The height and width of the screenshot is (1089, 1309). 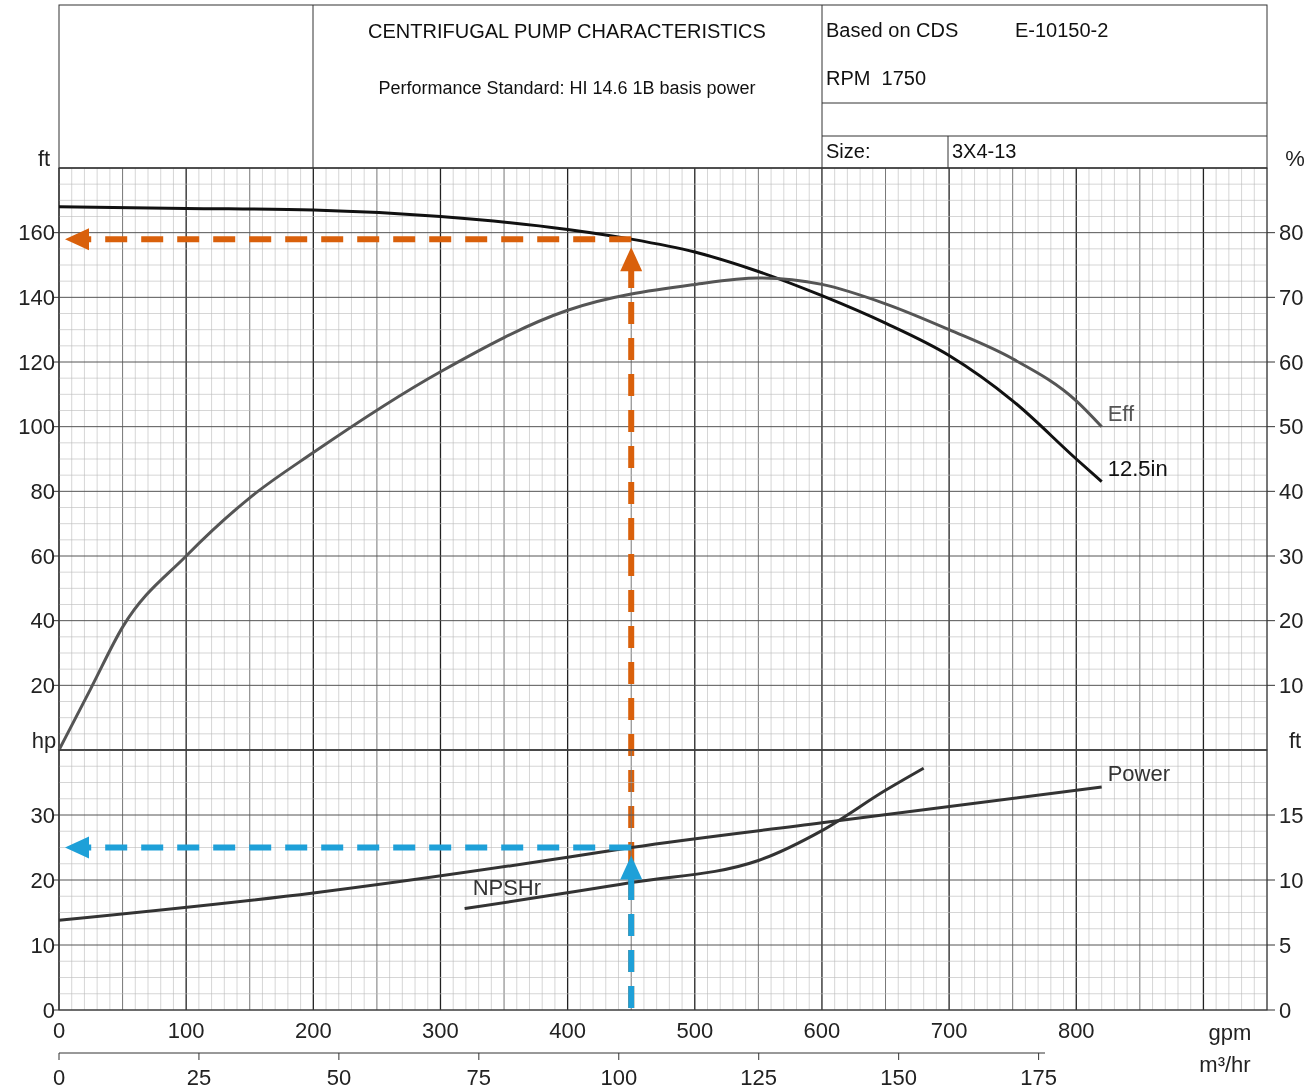 What do you see at coordinates (899, 1077) in the screenshot?
I see `x2-tick-label: 150` at bounding box center [899, 1077].